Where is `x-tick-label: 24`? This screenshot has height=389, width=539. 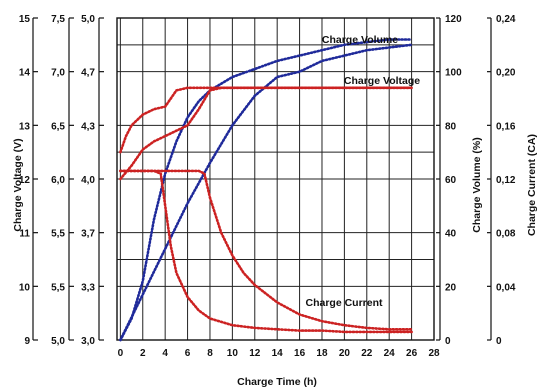
x-tick-label: 24 is located at coordinates (390, 353).